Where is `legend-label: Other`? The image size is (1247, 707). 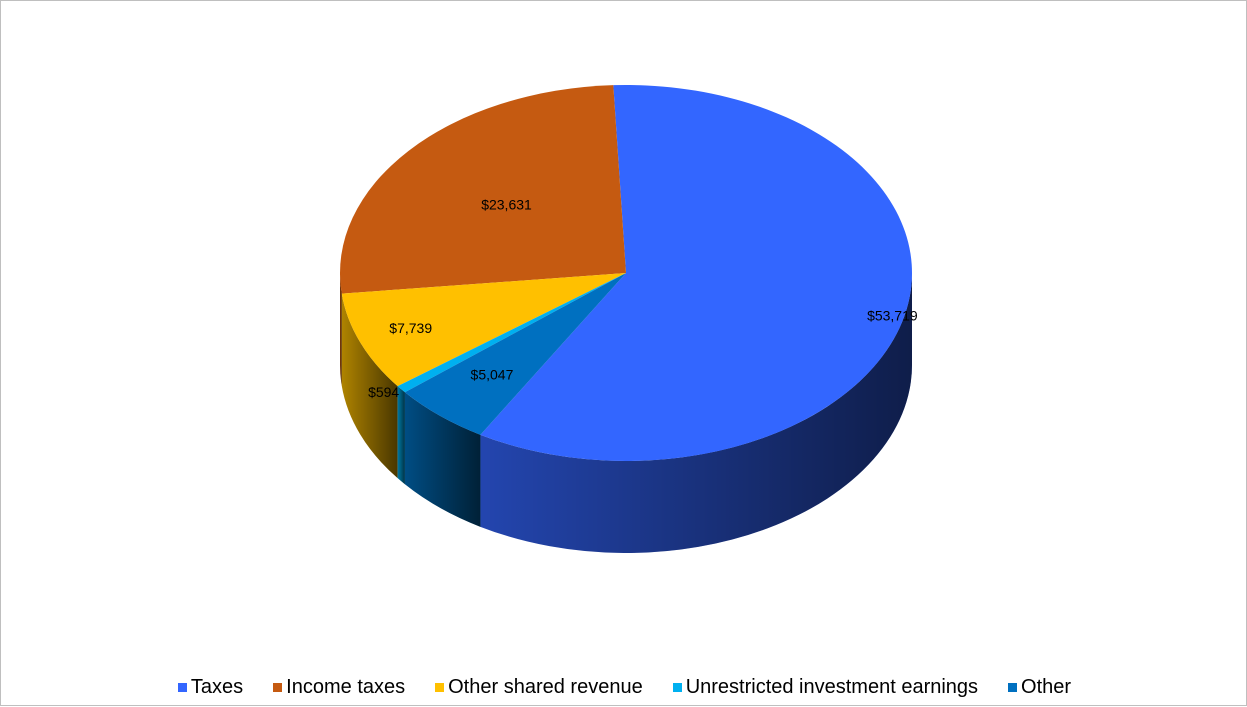 legend-label: Other is located at coordinates (1046, 686).